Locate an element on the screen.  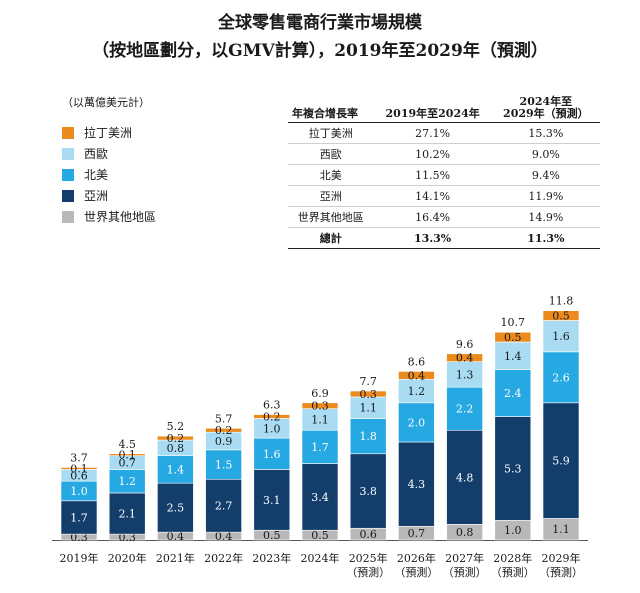
data-label: 2.5 is located at coordinates (176, 508).